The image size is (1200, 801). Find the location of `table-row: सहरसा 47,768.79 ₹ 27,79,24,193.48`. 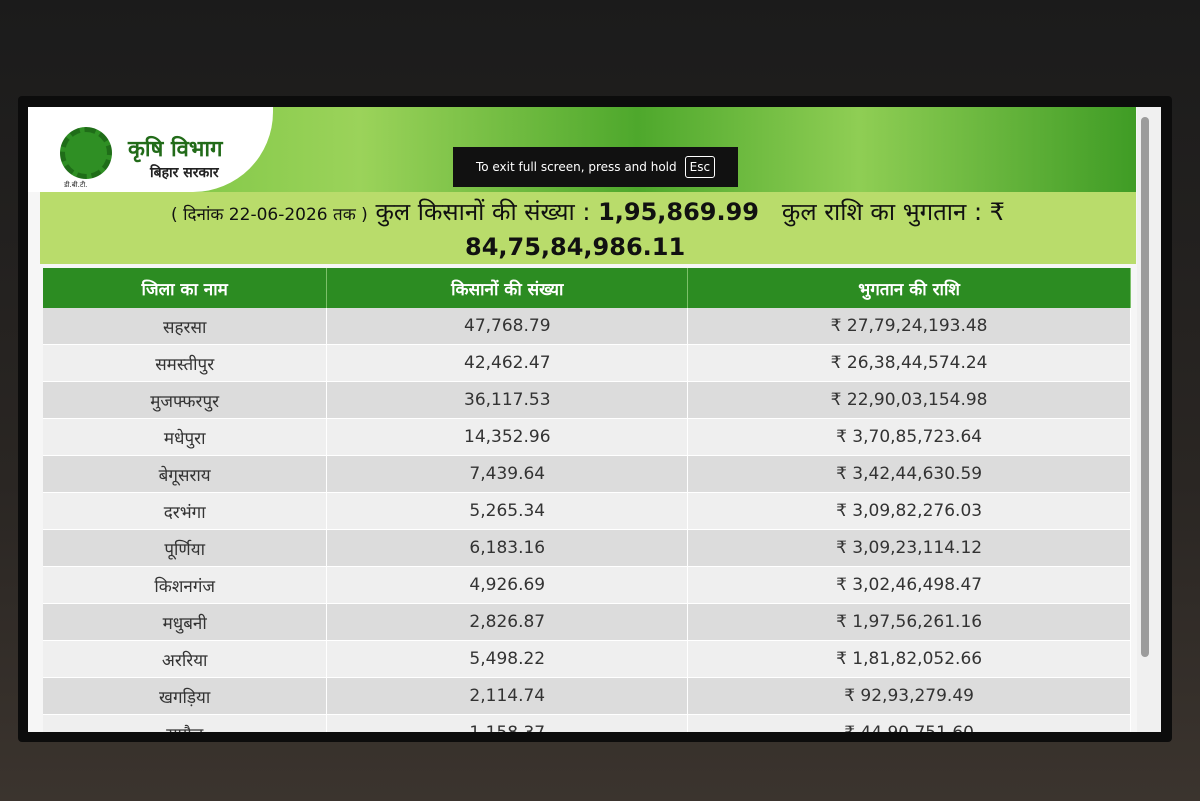

table-row: सहरसा 47,768.79 ₹ 27,79,24,193.48 is located at coordinates (587, 326).